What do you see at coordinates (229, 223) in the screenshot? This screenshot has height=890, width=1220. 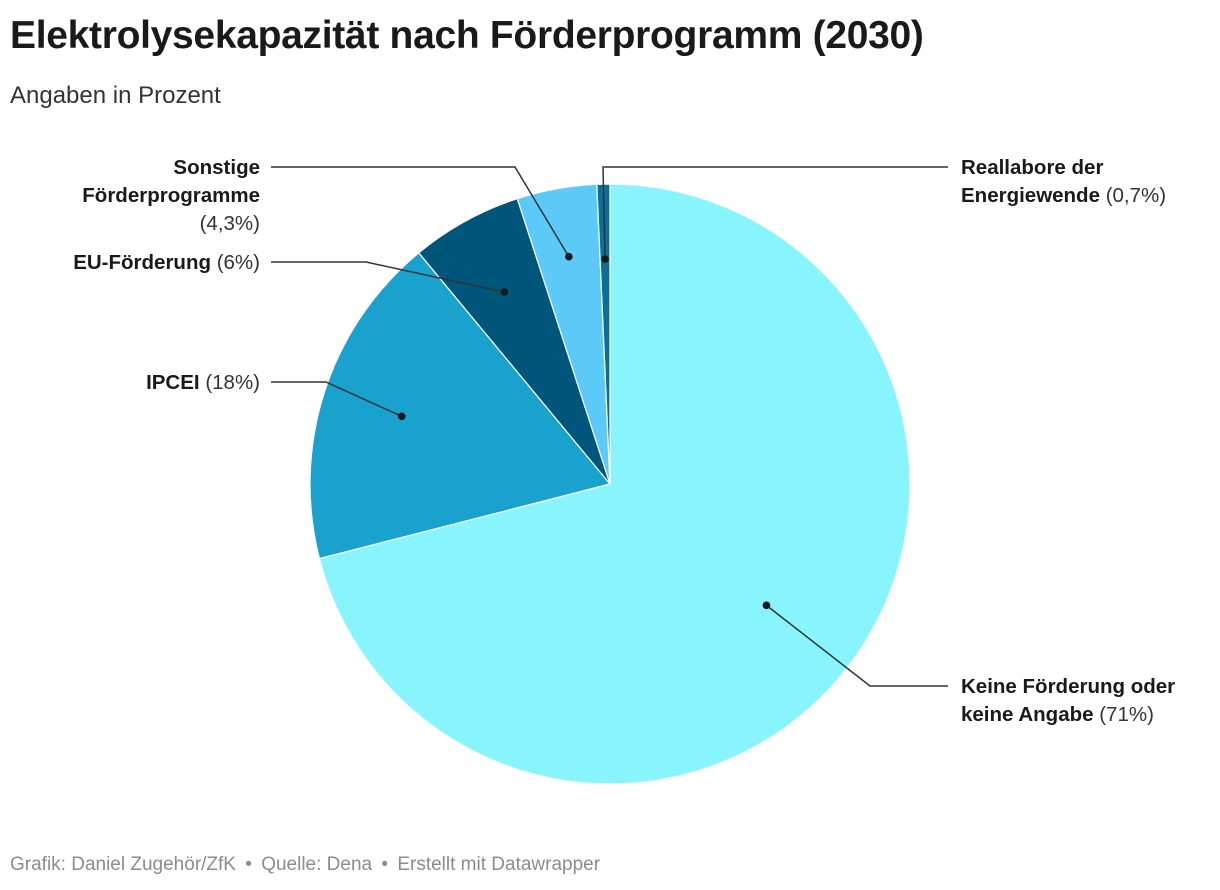 I see `slice-value: (4,3%)` at bounding box center [229, 223].